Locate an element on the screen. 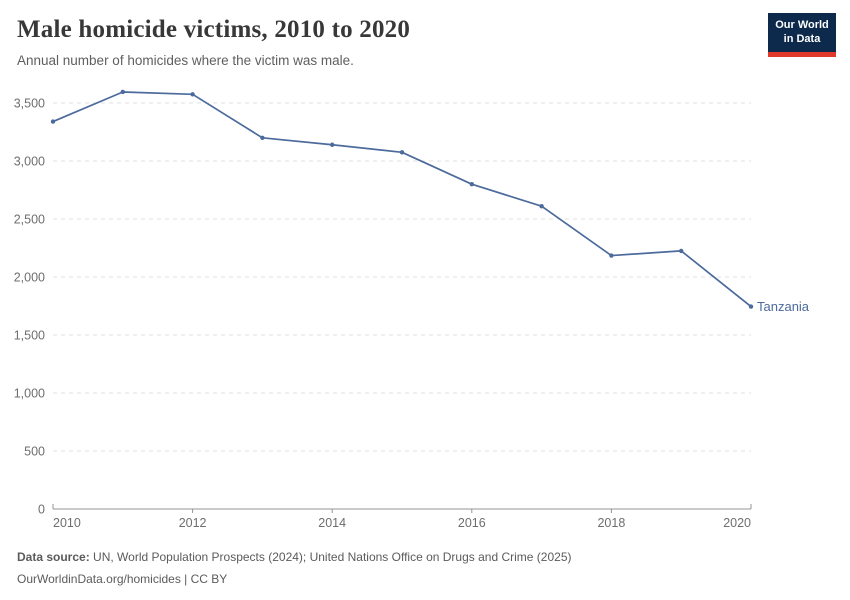  owid-logo: Our World in Data is located at coordinates (802, 35).